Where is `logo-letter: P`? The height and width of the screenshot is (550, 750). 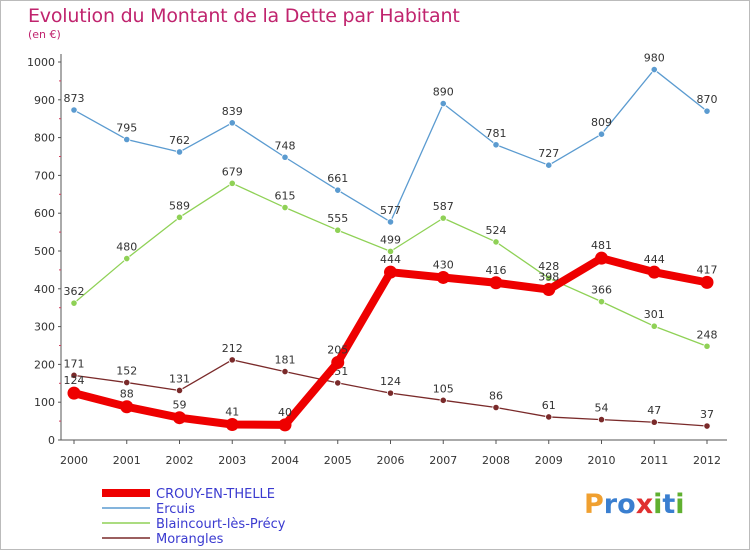 logo-letter: P is located at coordinates (594, 504).